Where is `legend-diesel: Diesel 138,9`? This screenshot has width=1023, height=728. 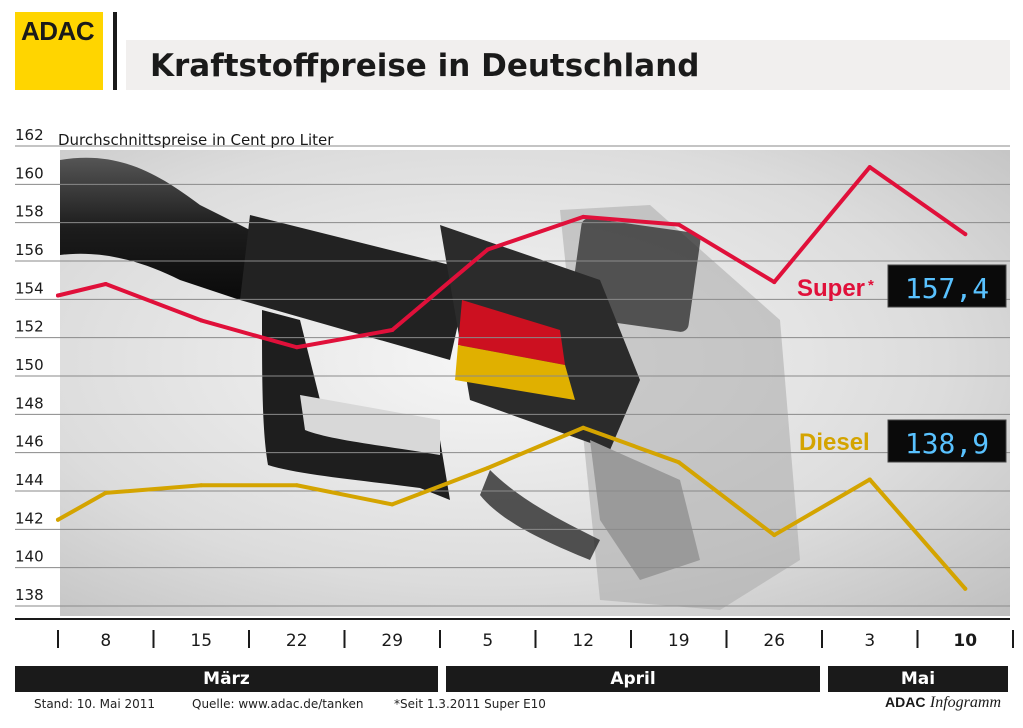
legend-diesel: Diesel 138,9 is located at coordinates (903, 441).